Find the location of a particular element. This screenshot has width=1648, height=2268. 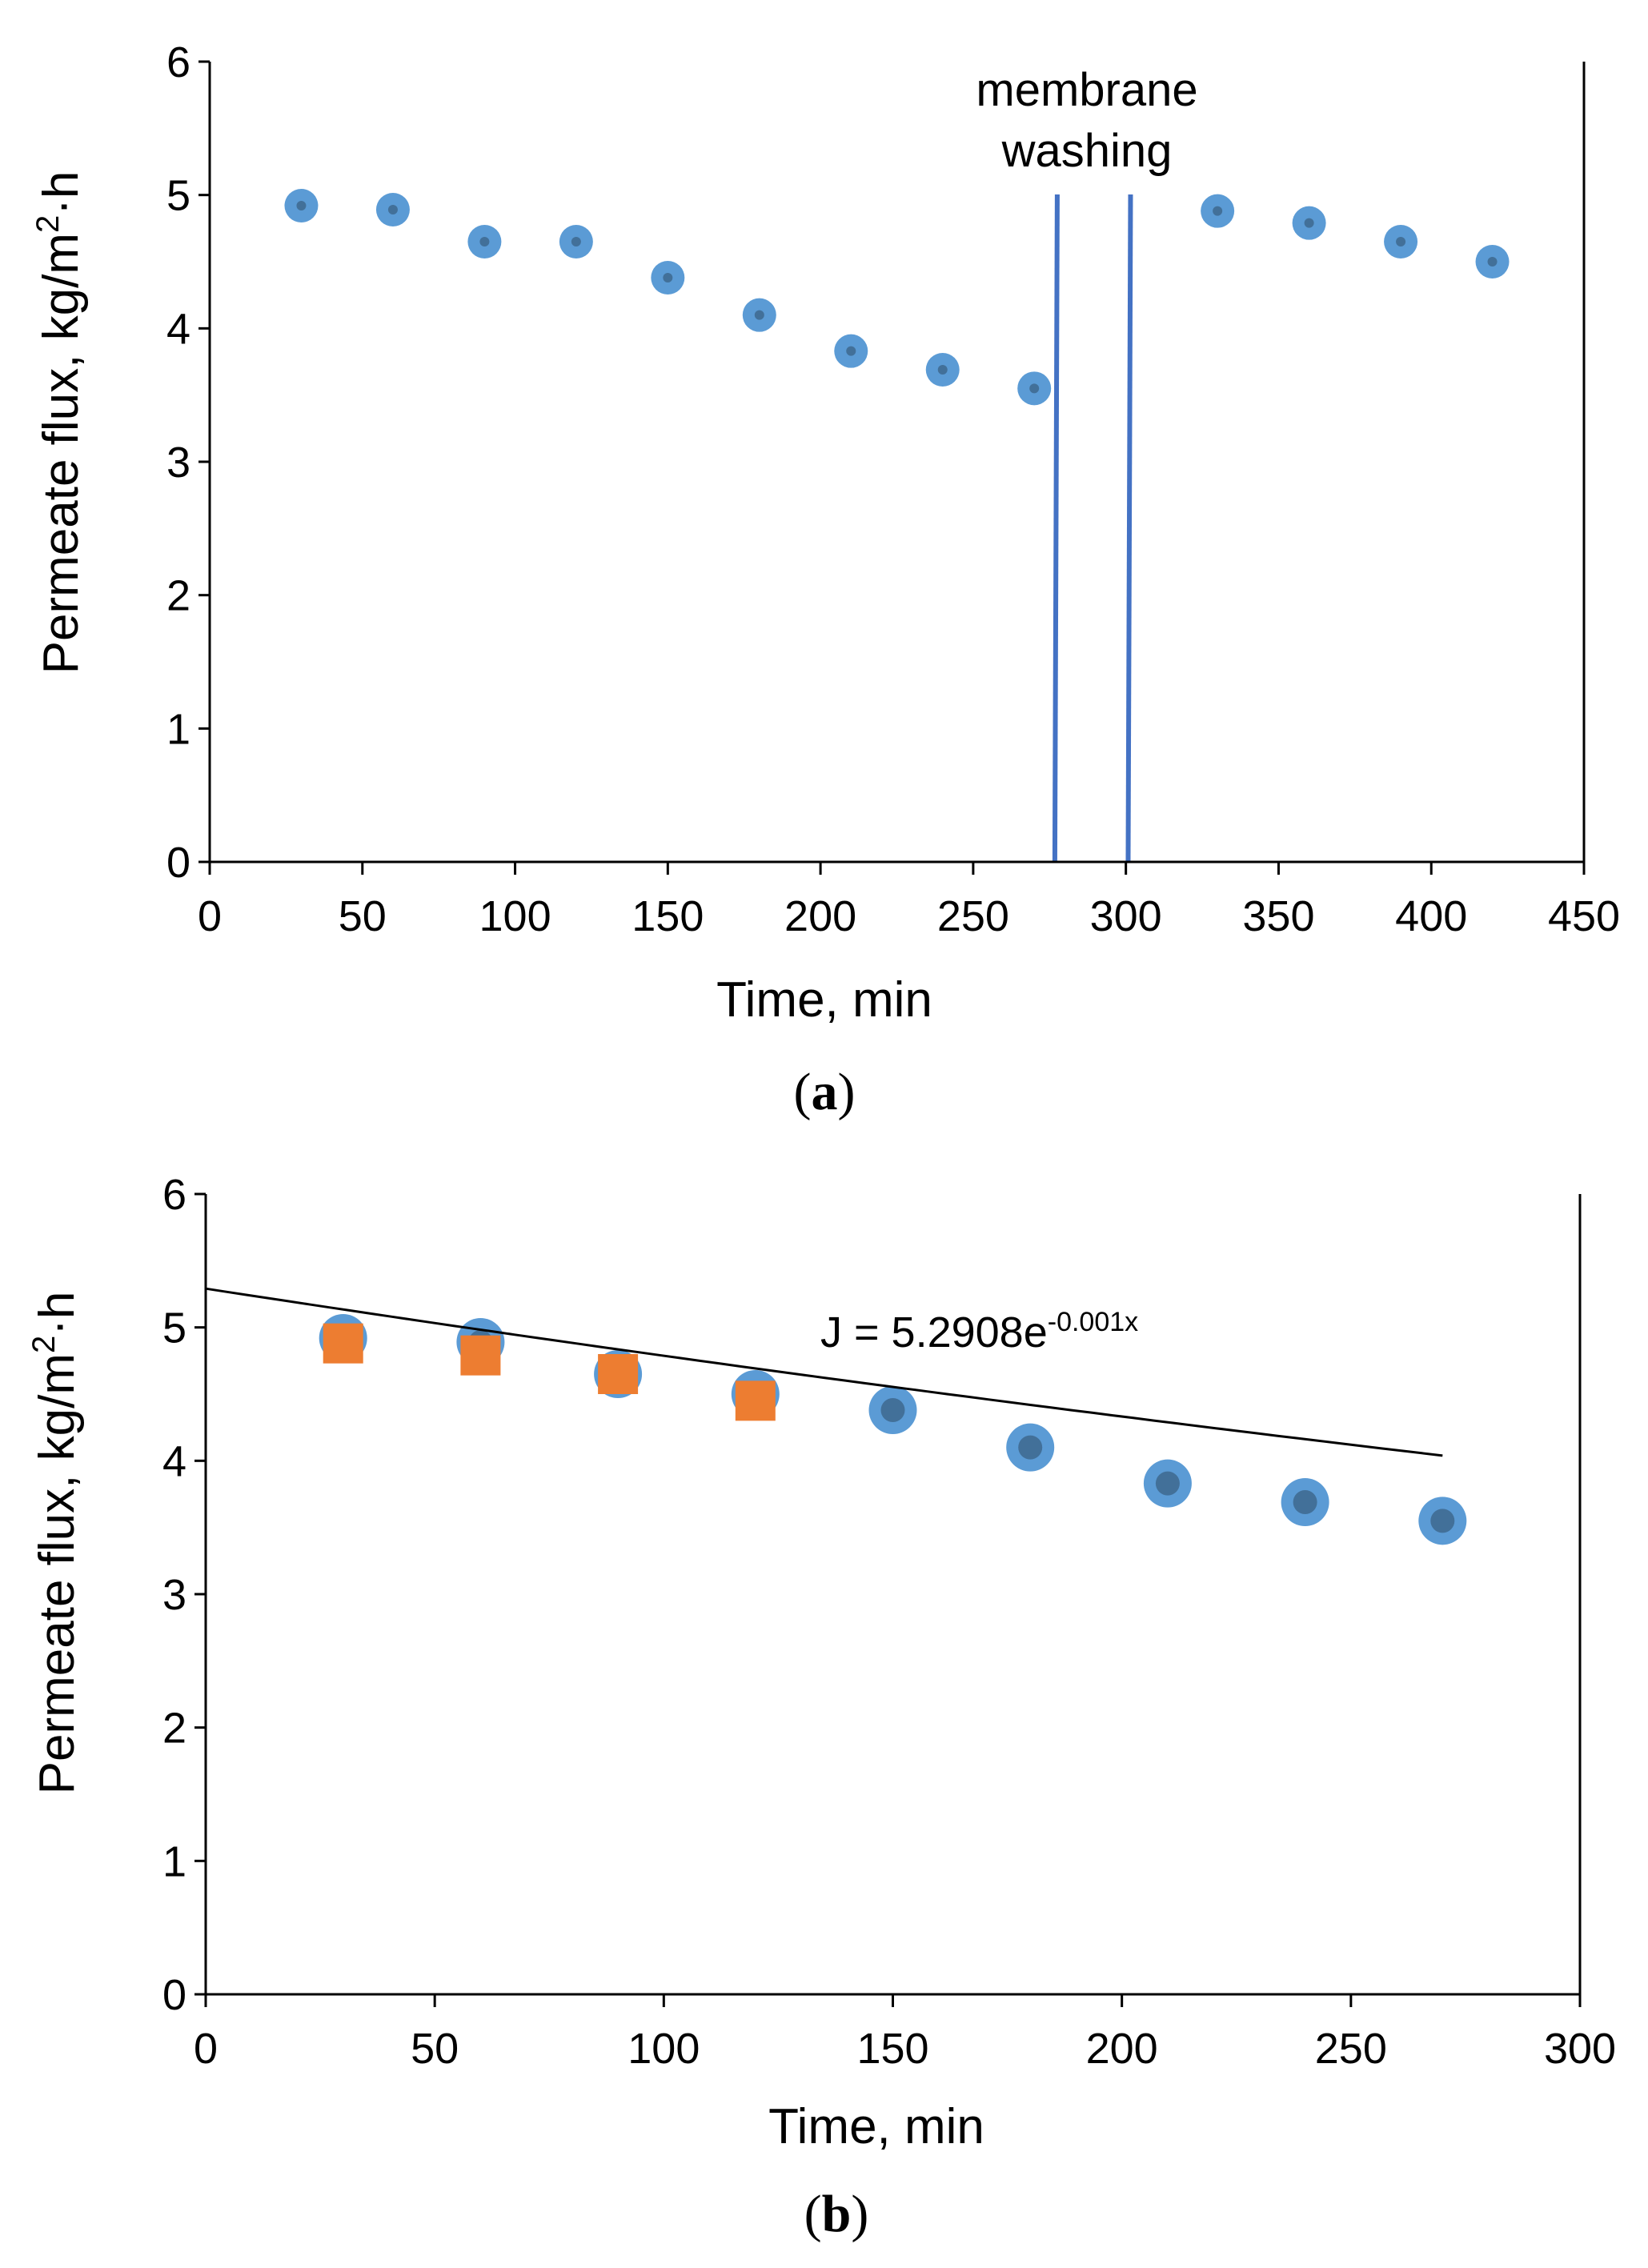

panel-label-b-letter: b is located at coordinates (837, 2214).